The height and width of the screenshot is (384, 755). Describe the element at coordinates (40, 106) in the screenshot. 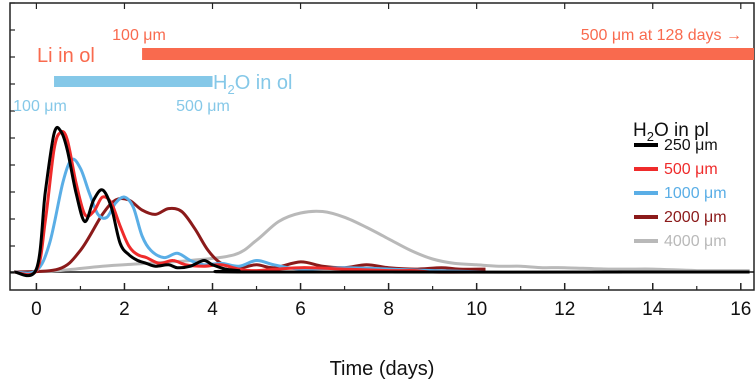

I see `h2o-start-label: 100 μm` at that location.